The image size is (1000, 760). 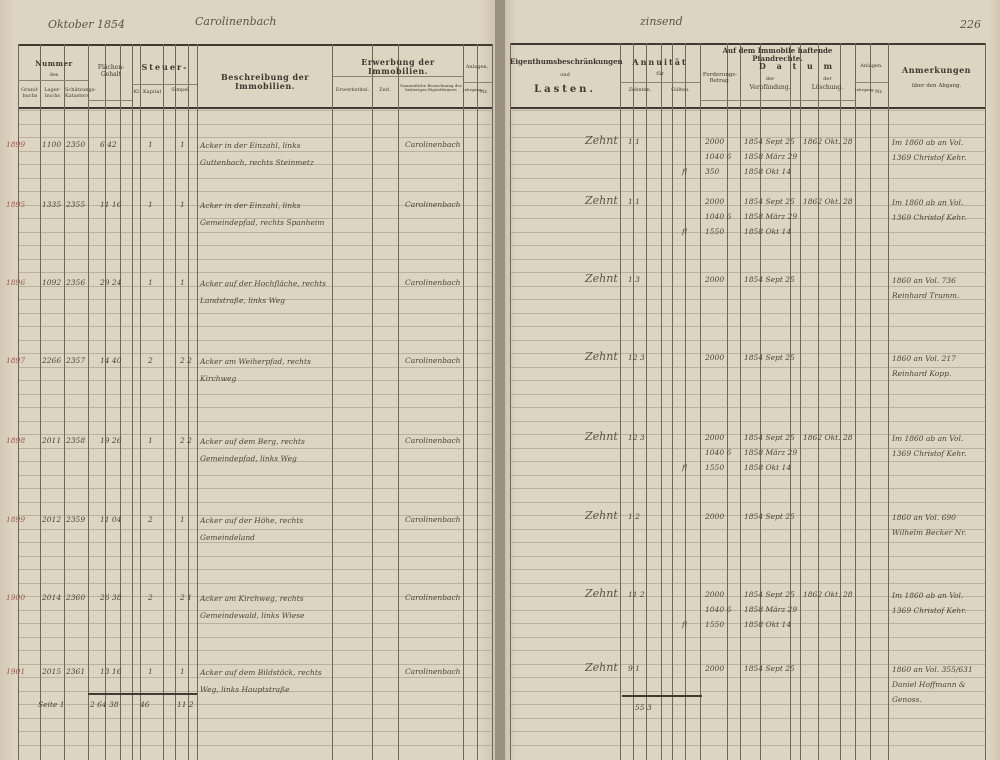 I want to click on col-forderung: Forderungs-Betrag., so click(x=720, y=78).